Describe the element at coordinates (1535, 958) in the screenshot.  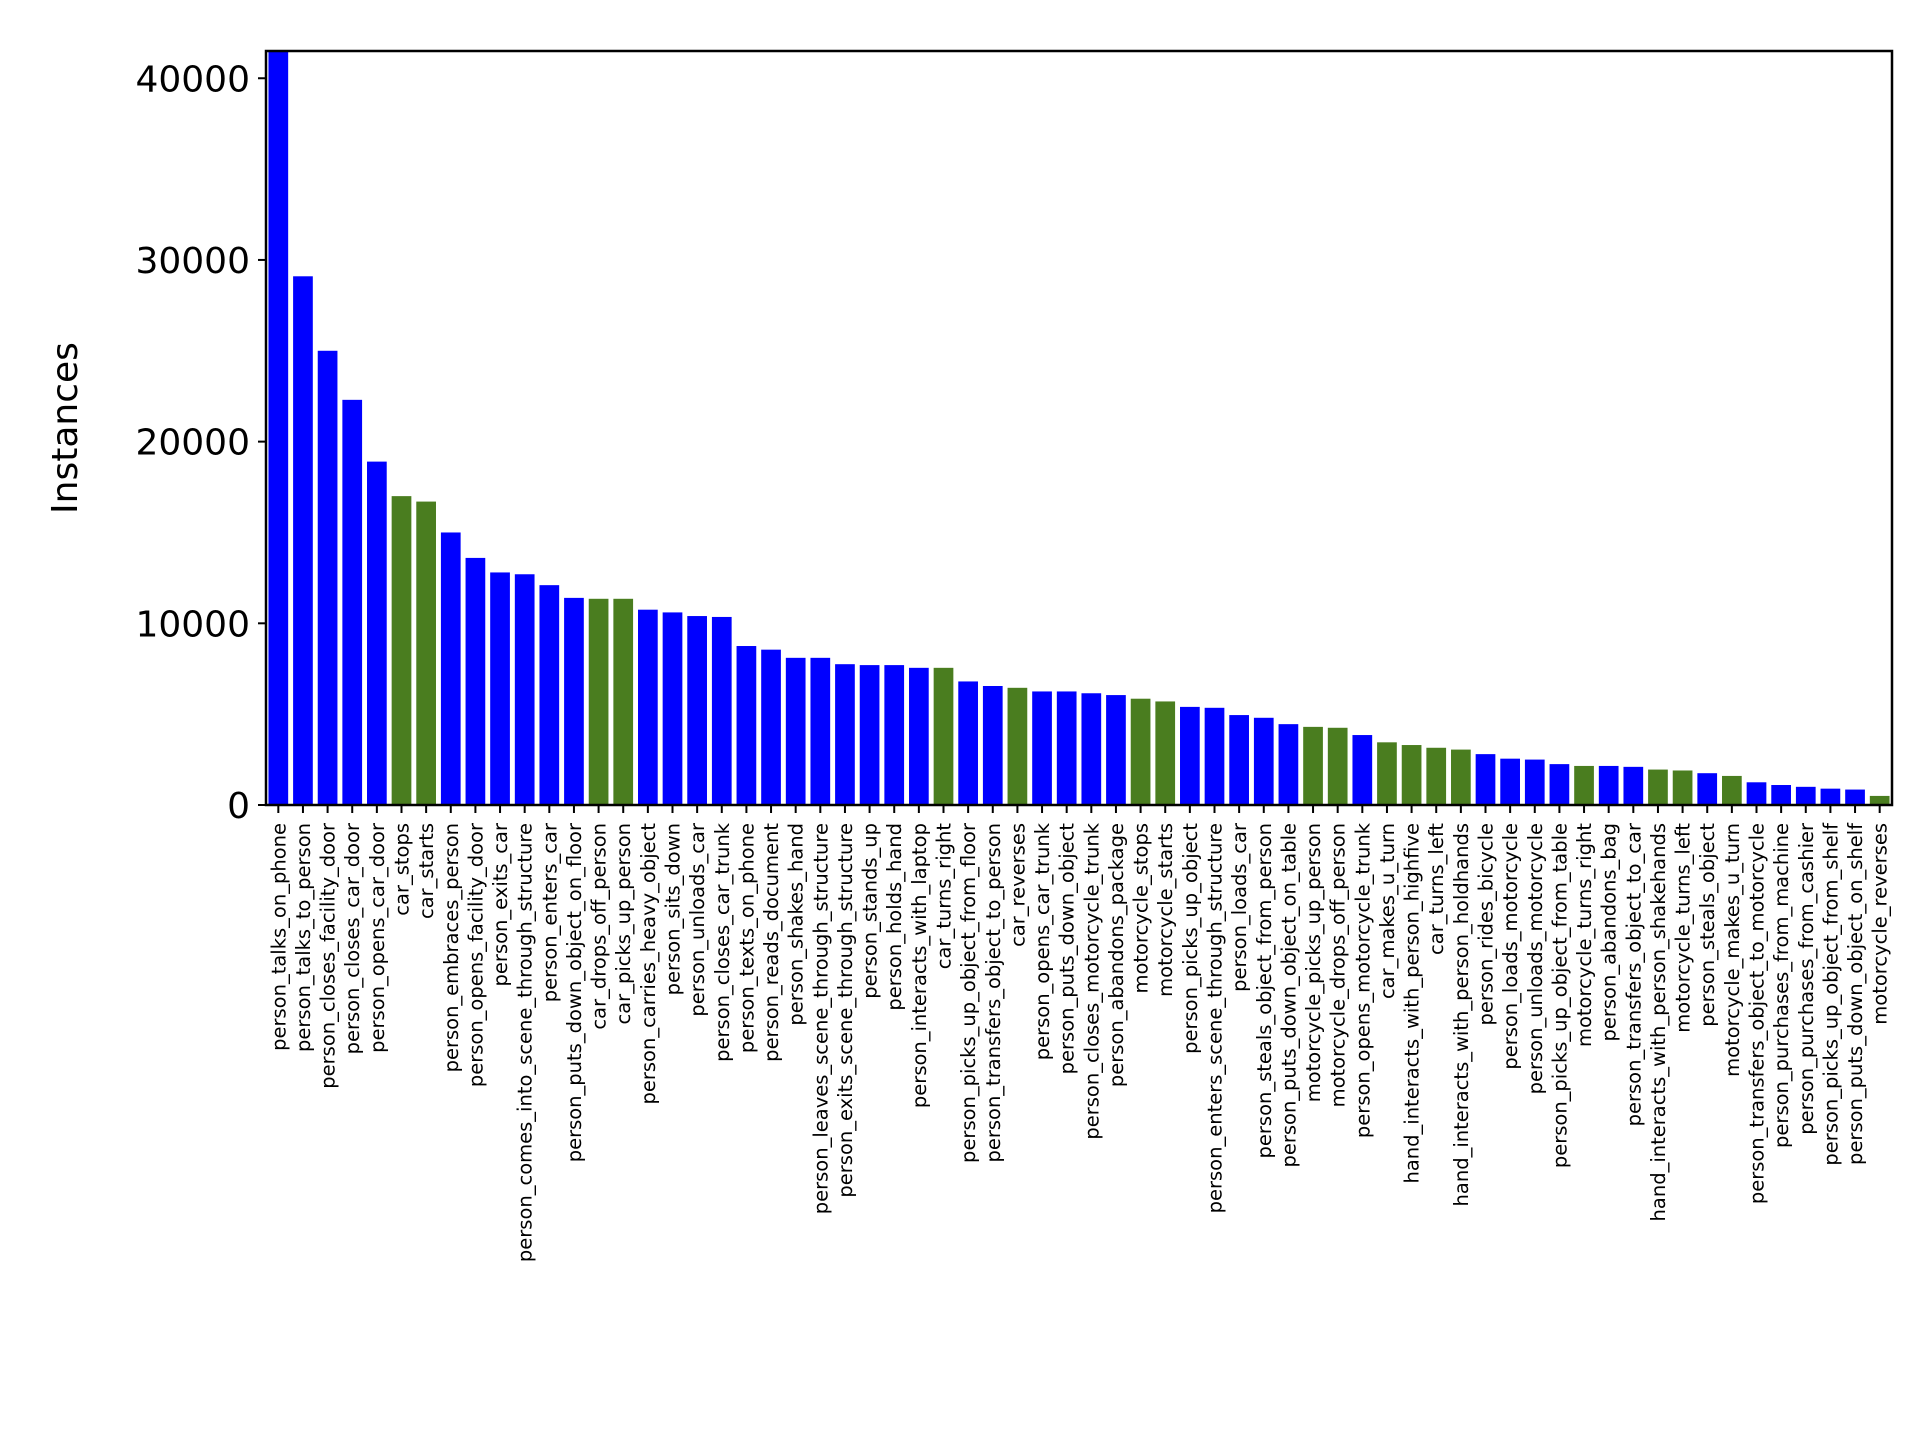
I see `x-tick-label: person_unloads_motorcycle` at that location.